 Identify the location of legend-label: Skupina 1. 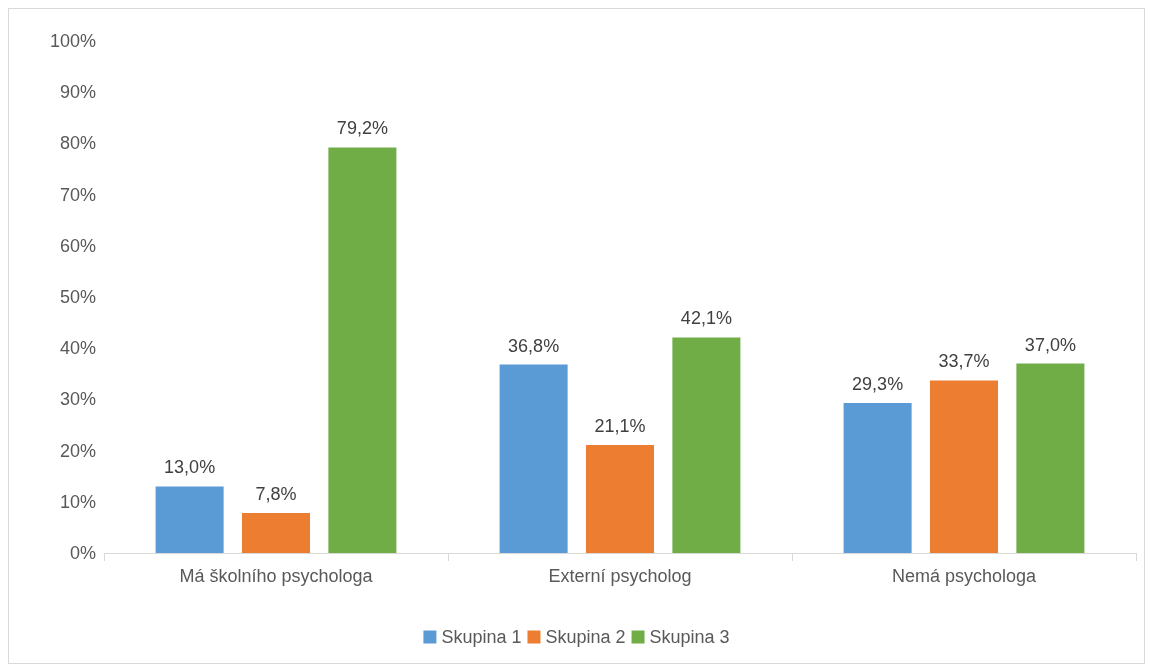
(481, 637).